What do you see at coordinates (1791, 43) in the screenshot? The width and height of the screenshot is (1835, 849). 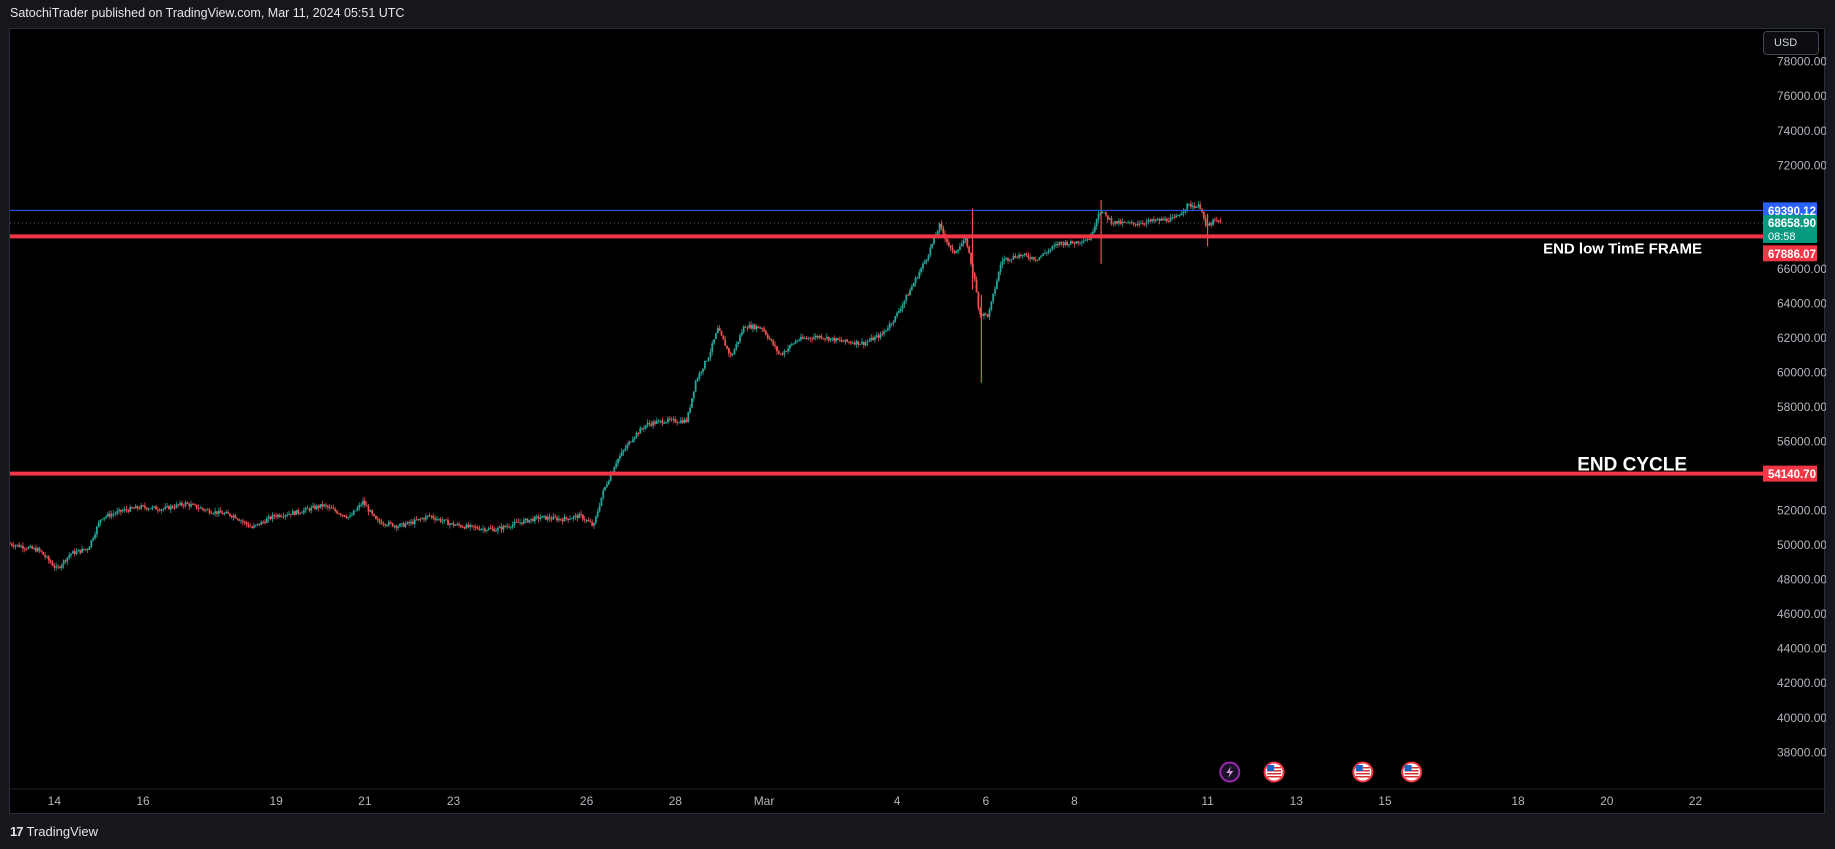 I see `currency-selector: USD` at bounding box center [1791, 43].